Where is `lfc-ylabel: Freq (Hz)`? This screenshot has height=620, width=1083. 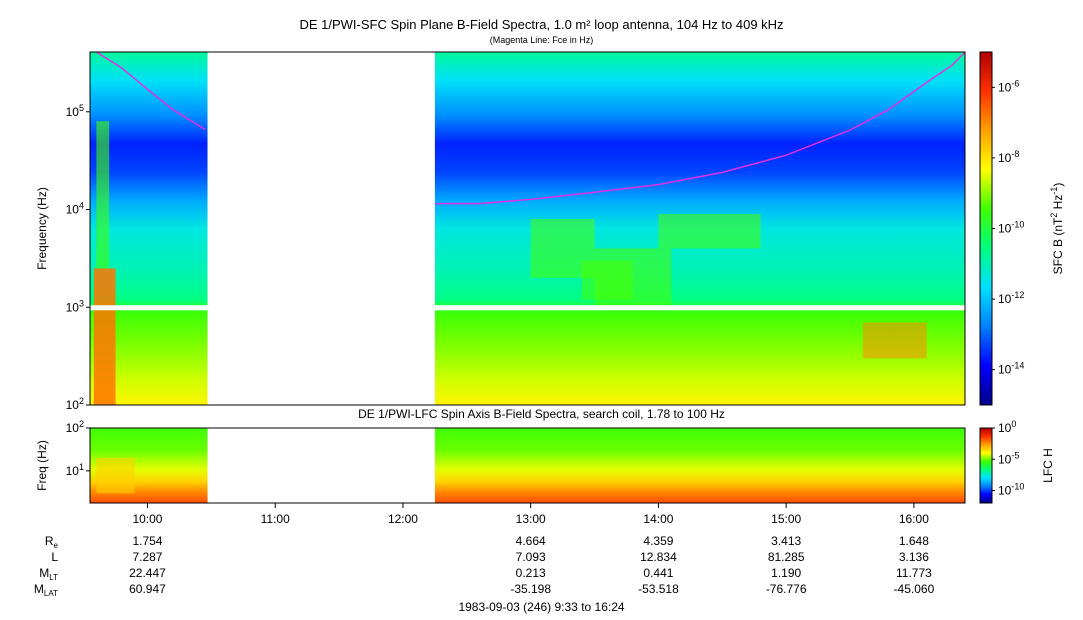
lfc-ylabel: Freq (Hz) is located at coordinates (42, 465).